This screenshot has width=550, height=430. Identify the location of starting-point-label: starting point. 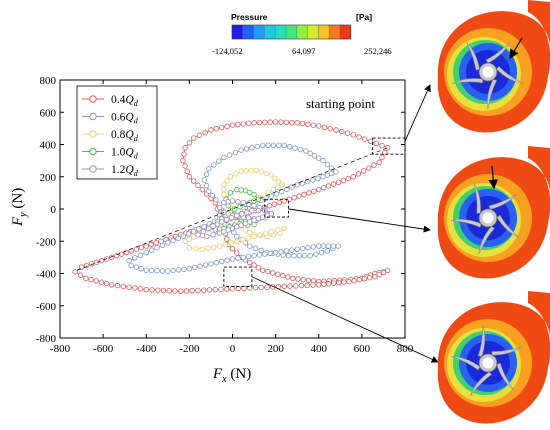
(340, 103).